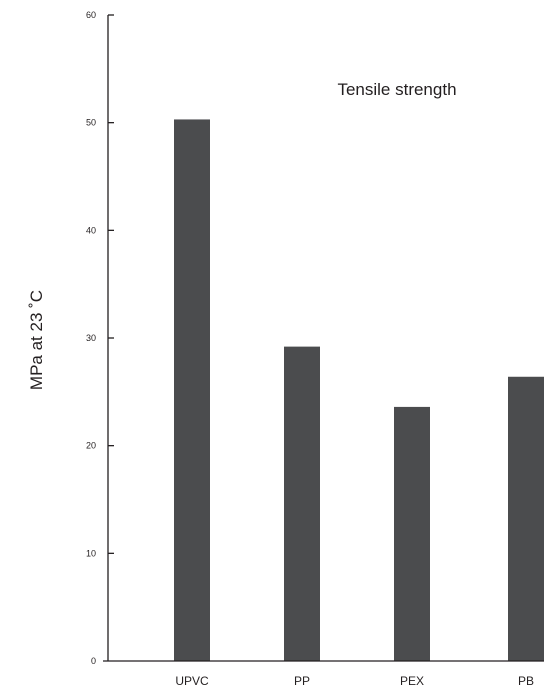 Image resolution: width=544 pixels, height=692 pixels. Describe the element at coordinates (91, 338) in the screenshot. I see `y-tick-label: 30` at that location.